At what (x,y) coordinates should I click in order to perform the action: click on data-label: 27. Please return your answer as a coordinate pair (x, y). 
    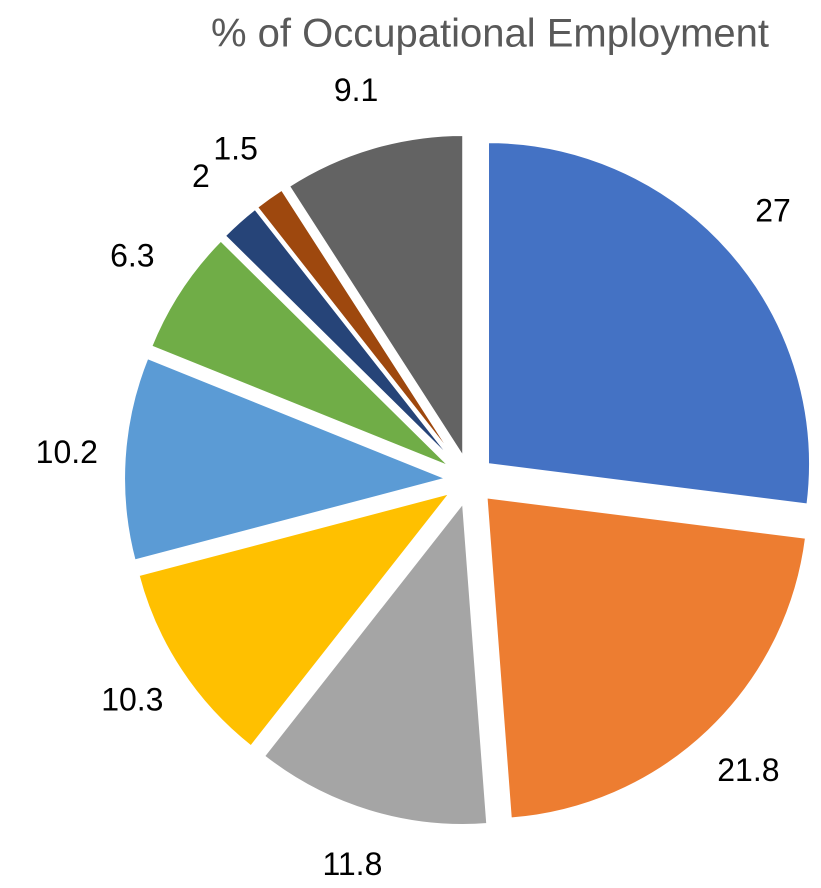
    Looking at the image, I should click on (773, 210).